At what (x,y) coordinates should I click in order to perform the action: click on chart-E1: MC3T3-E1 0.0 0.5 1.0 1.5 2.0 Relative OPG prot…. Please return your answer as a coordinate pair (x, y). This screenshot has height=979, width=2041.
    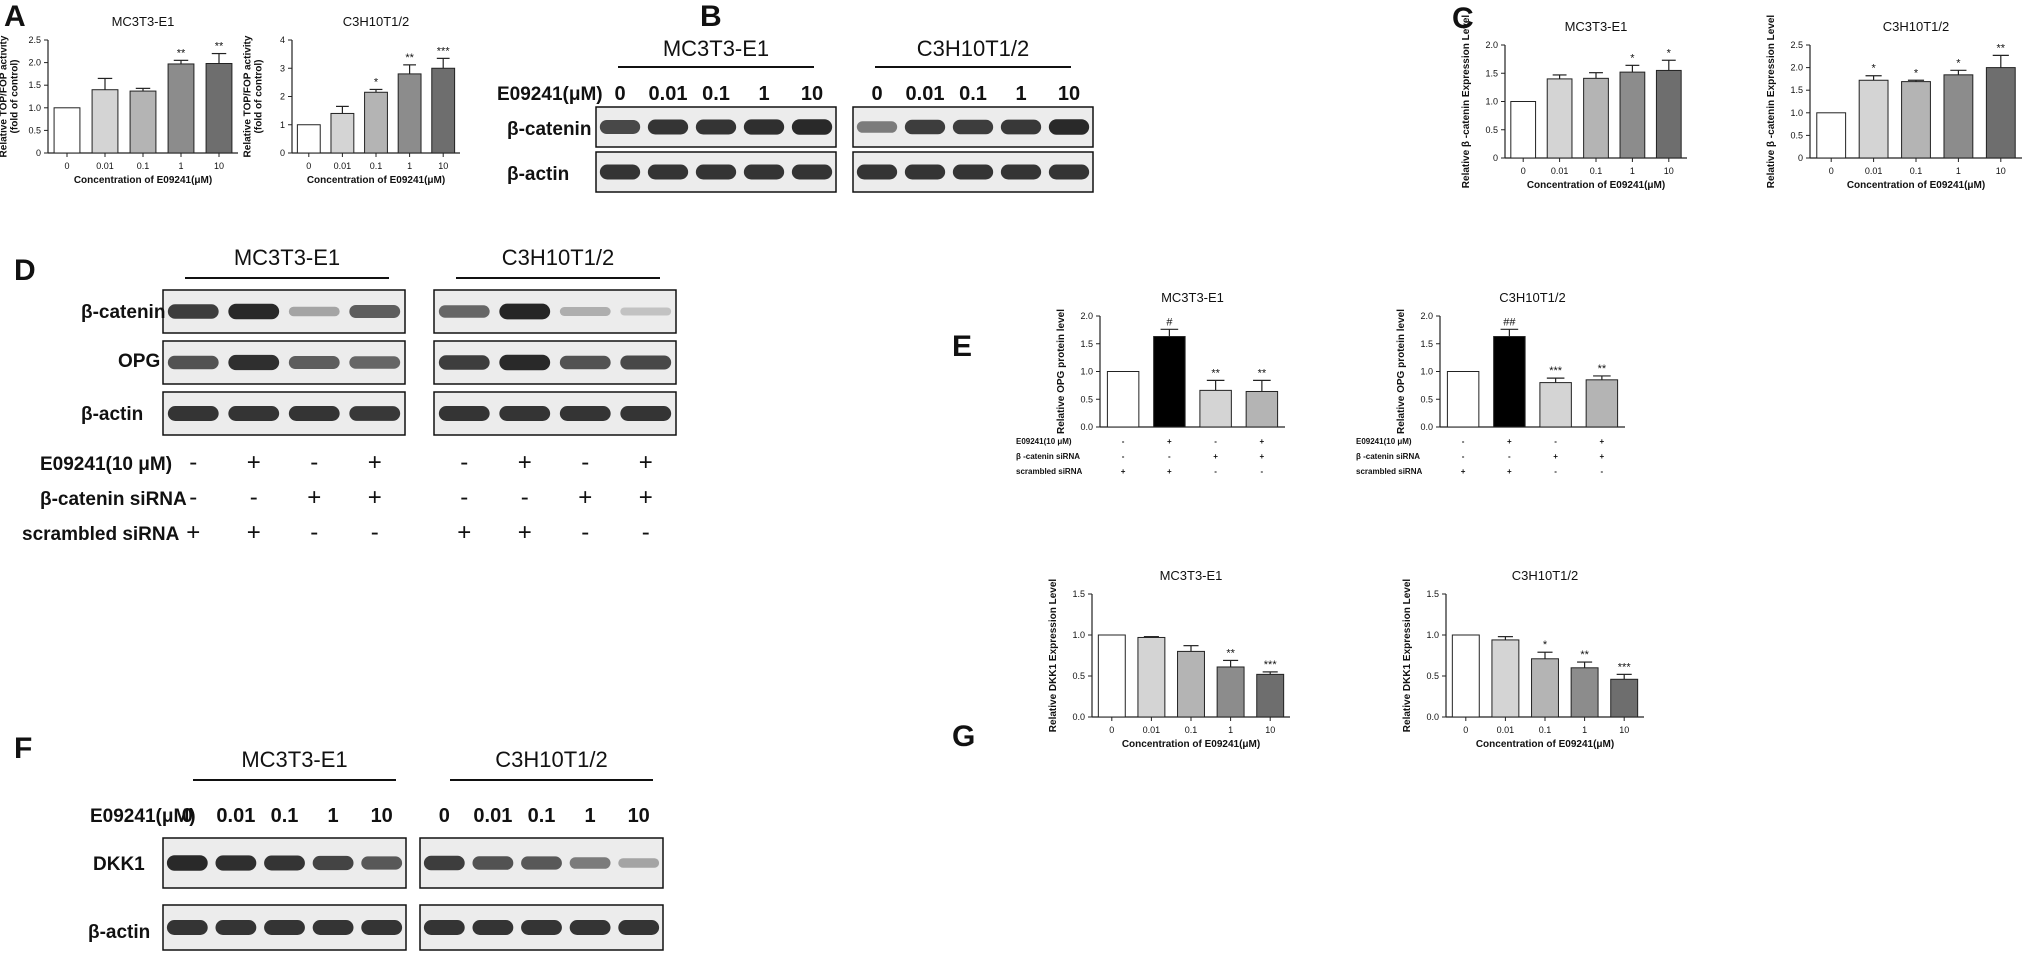
    Looking at the image, I should click on (1150, 383).